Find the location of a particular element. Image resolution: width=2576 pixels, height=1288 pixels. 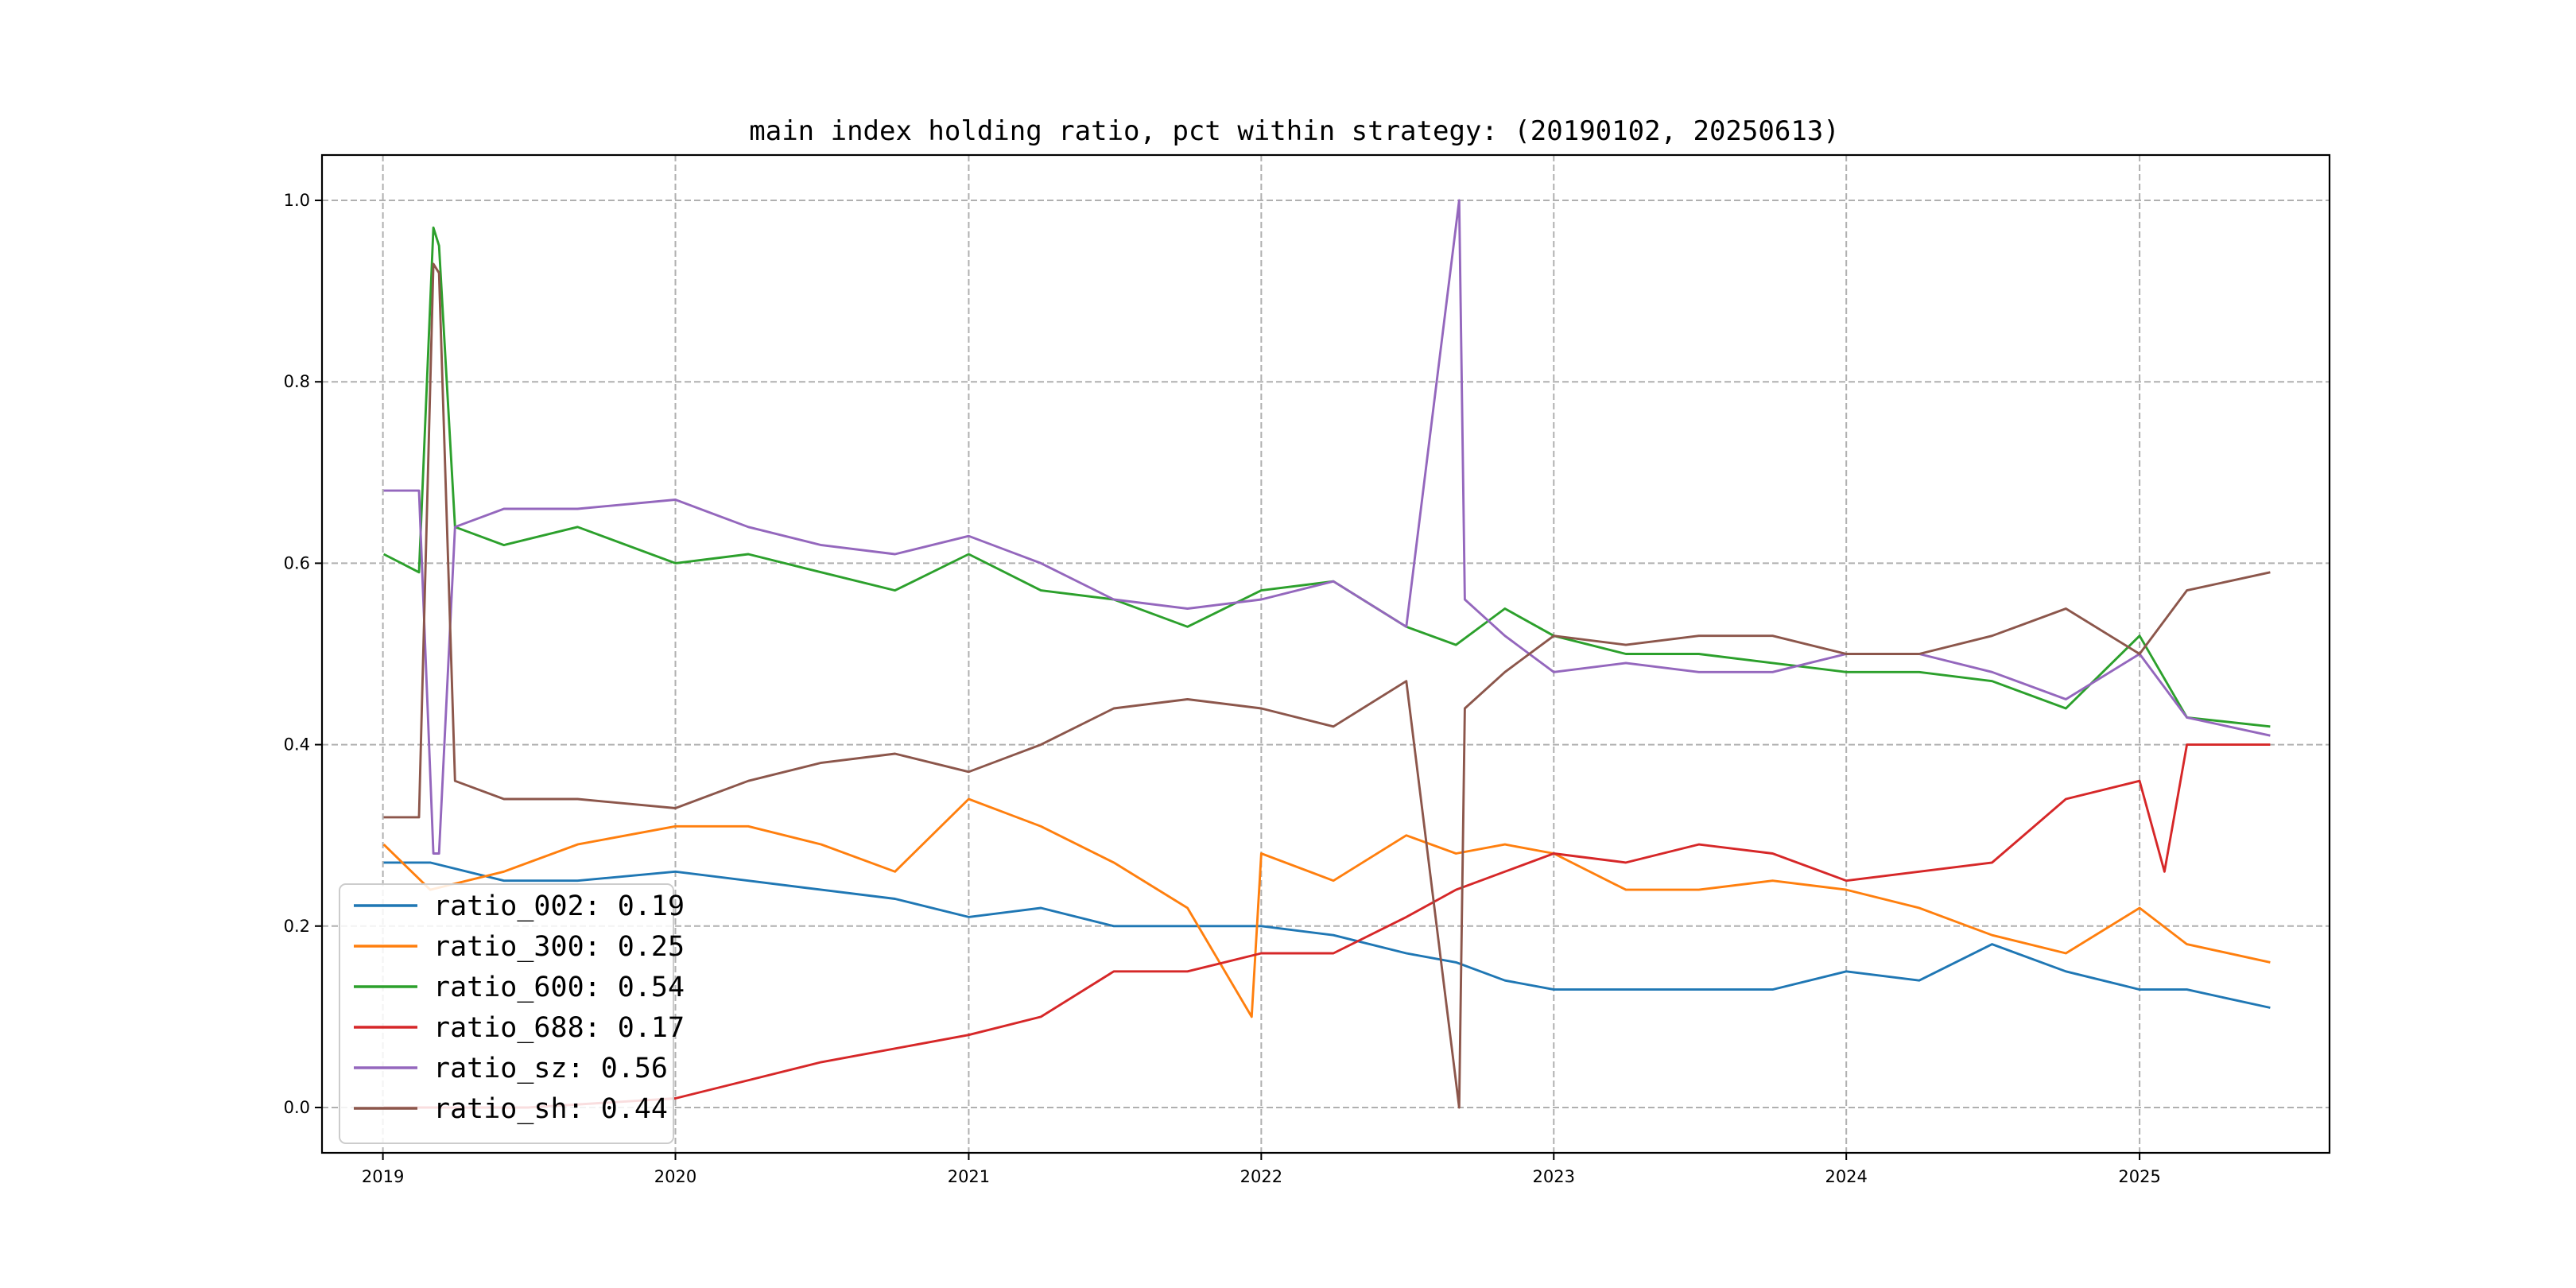

legend-entry: ratio_002: 0.19 is located at coordinates (559, 906).